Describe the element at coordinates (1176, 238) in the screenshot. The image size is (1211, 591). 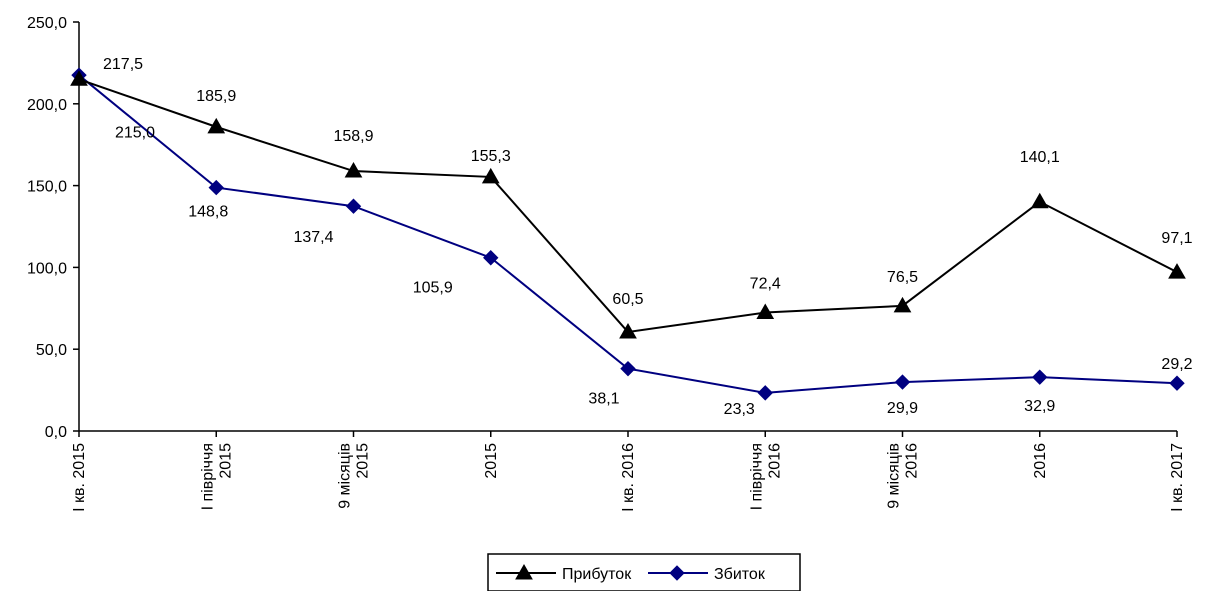
I see `data-label: 97,1` at that location.